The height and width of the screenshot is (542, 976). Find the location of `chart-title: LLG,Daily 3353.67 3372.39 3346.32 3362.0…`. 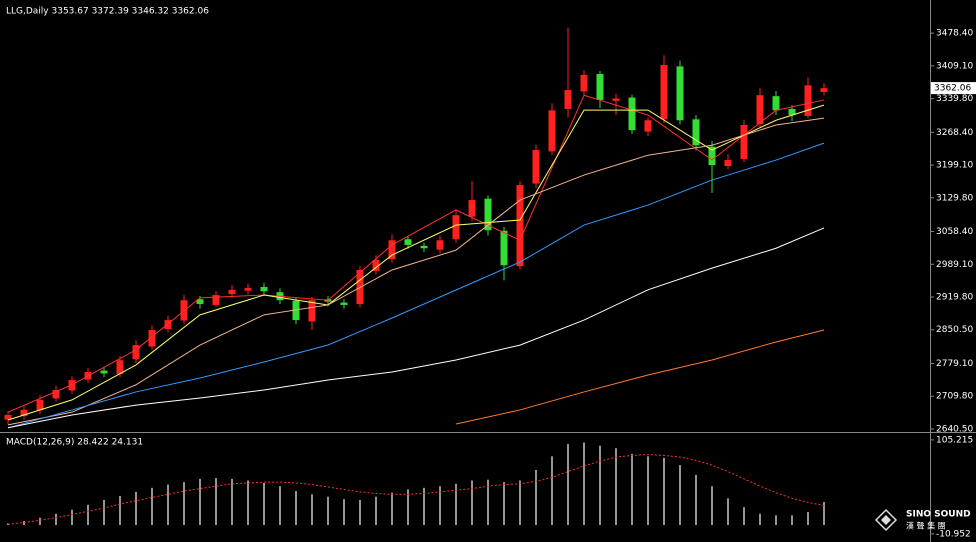

chart-title: LLG,Daily 3353.67 3372.39 3346.32 3362.0… is located at coordinates (107, 12).